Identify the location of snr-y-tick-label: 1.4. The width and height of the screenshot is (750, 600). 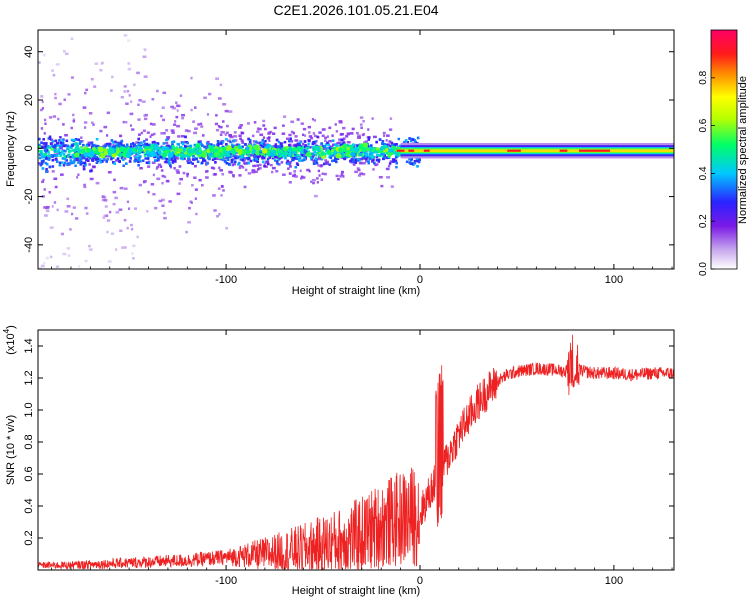
(29, 345).